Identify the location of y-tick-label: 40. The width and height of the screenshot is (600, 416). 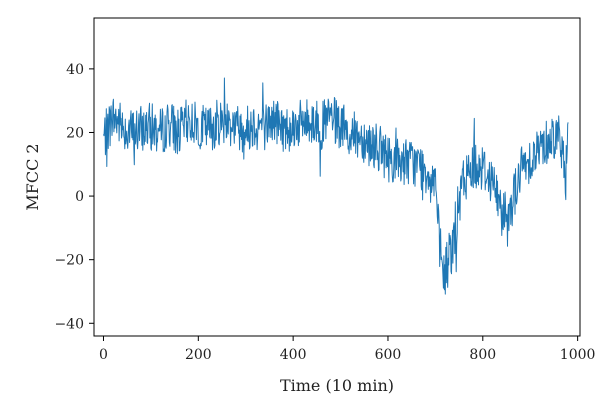
(75, 70).